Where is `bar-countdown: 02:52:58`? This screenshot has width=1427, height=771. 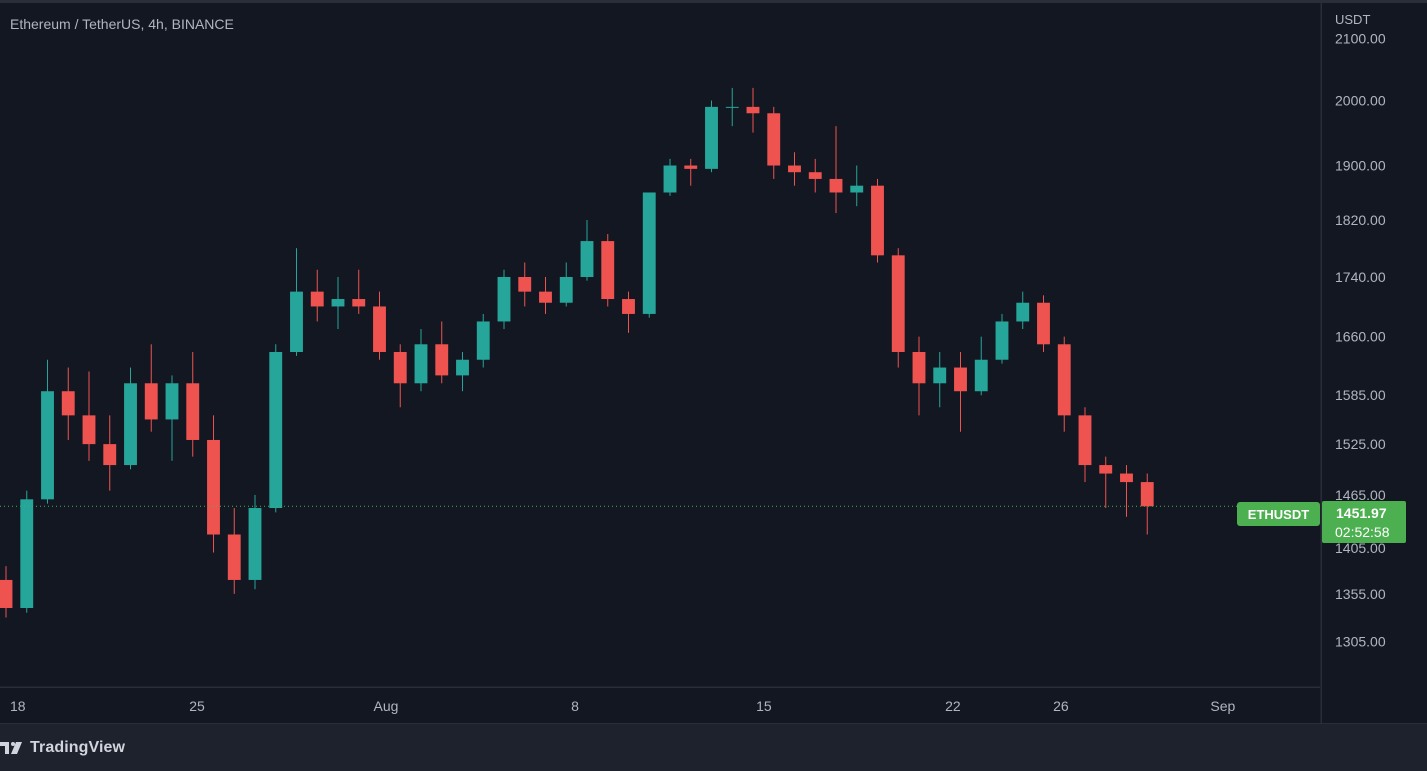
bar-countdown: 02:52:58 is located at coordinates (1362, 532).